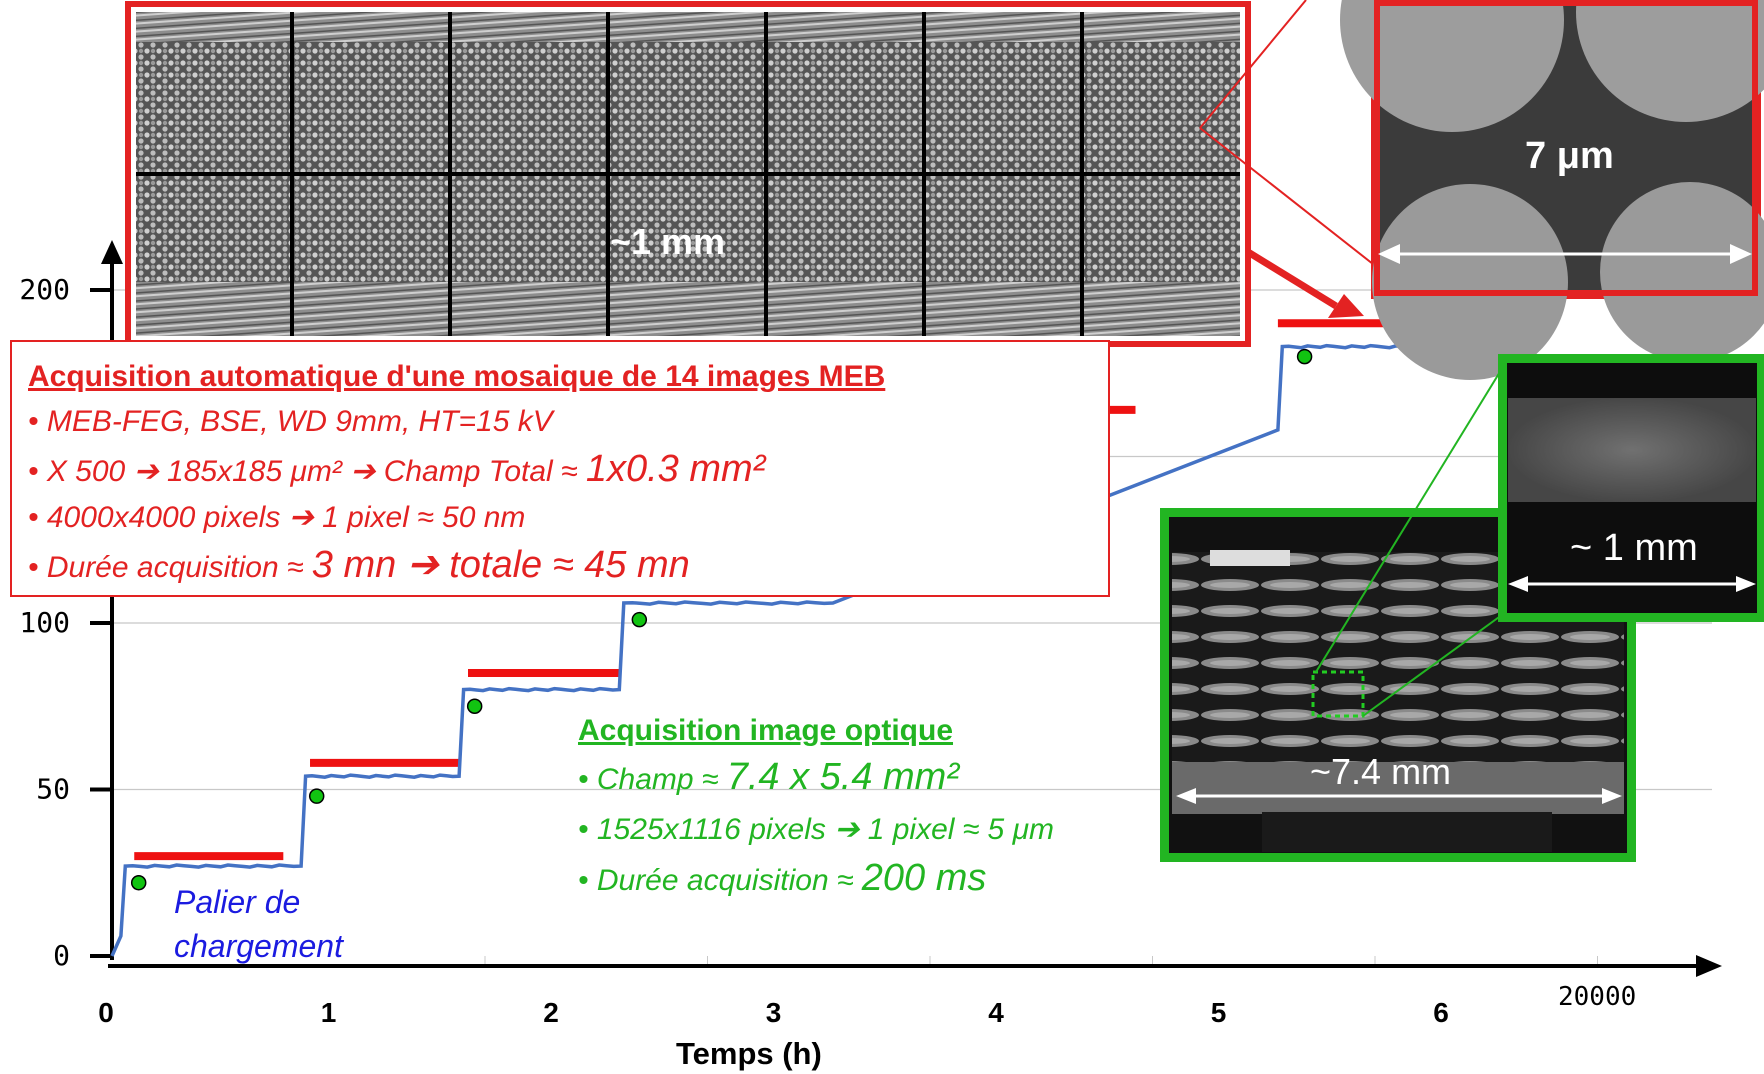  I want to click on fiber-scale-label: 7 μm, so click(1569, 156).